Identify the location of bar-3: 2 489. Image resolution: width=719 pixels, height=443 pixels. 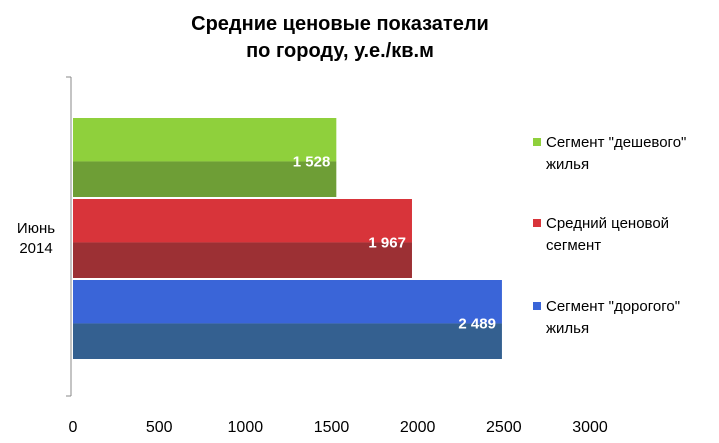
(287, 319).